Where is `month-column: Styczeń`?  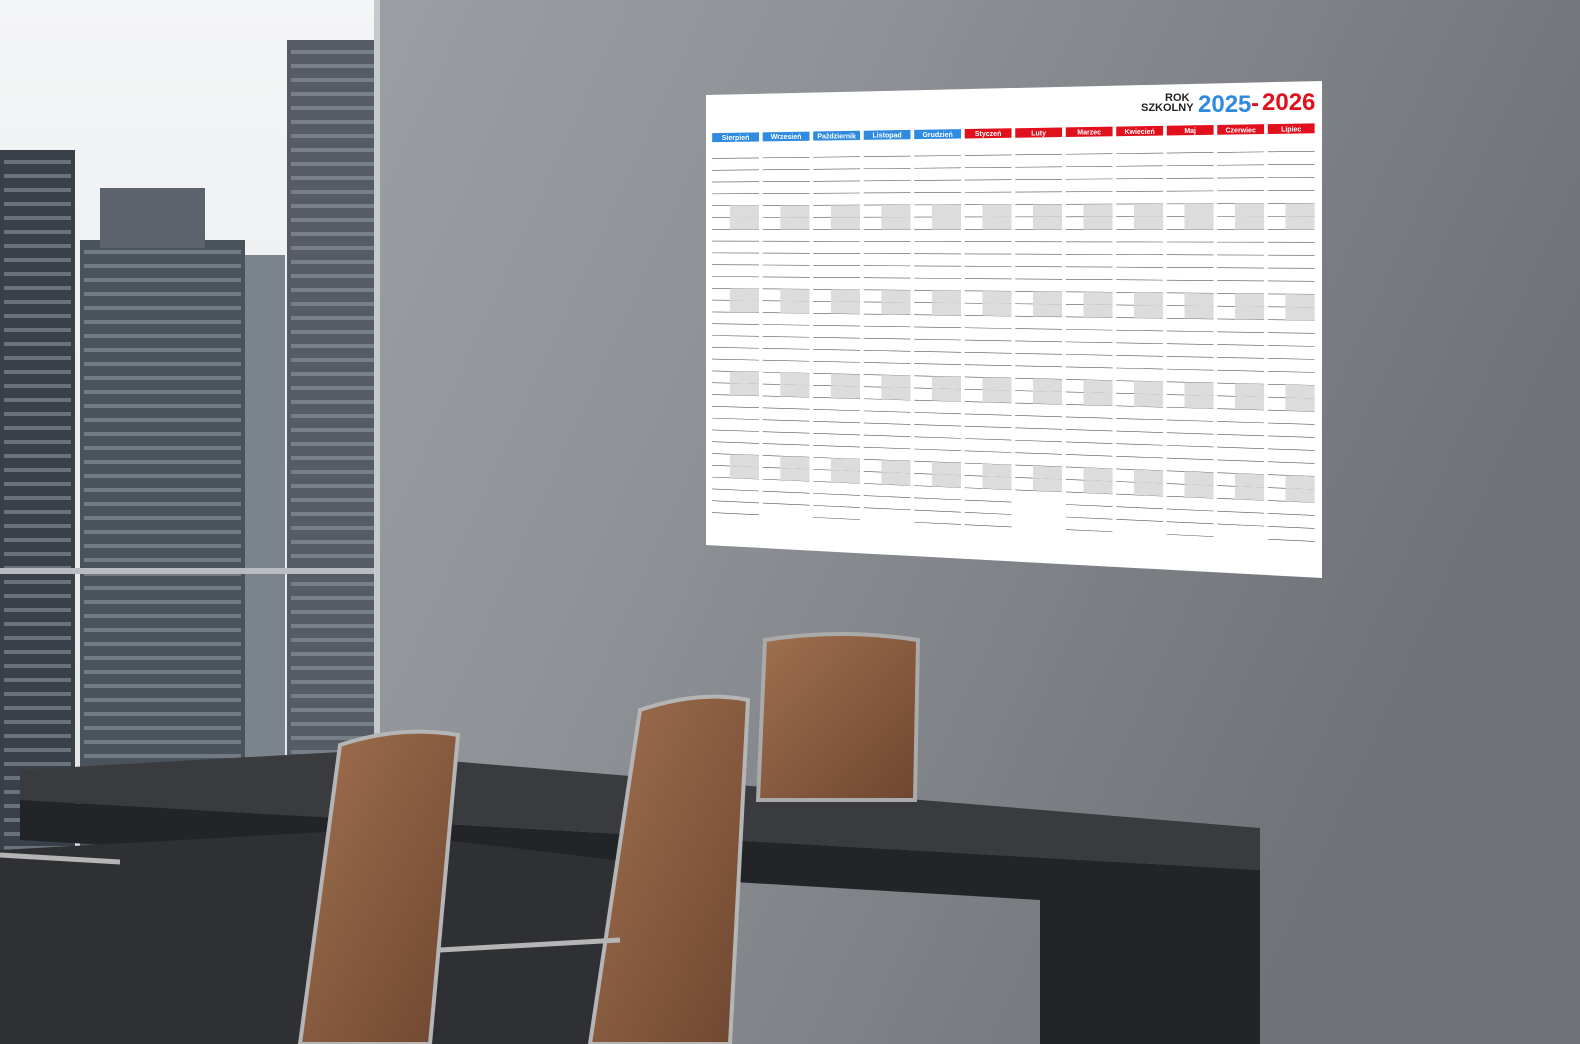
month-column: Styczeń is located at coordinates (988, 328).